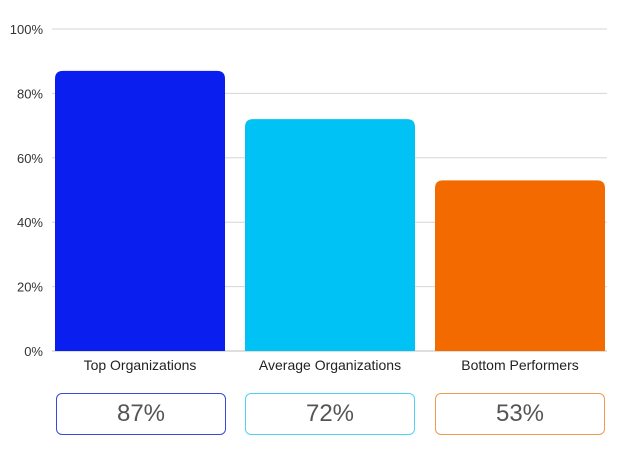  What do you see at coordinates (30, 93) in the screenshot?
I see `y-tick-label: 80%` at bounding box center [30, 93].